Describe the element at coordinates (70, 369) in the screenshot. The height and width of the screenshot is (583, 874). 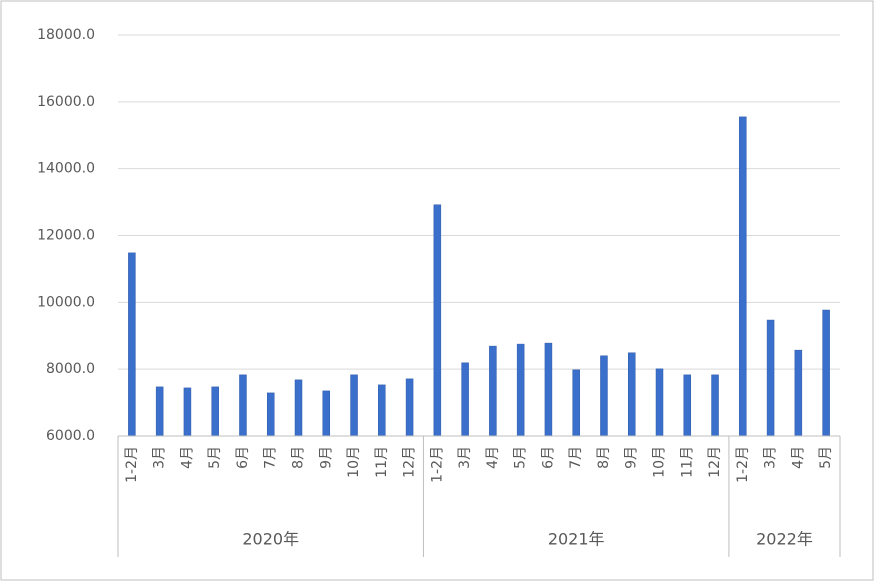
I see `y-tick-label: 8000.0` at that location.